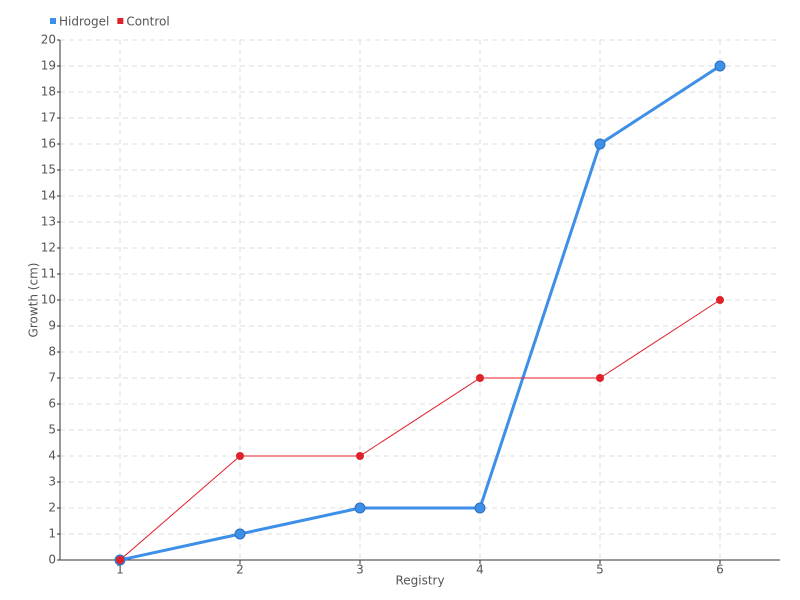 The height and width of the screenshot is (600, 800). I want to click on y-tick-label: 0, so click(52, 560).